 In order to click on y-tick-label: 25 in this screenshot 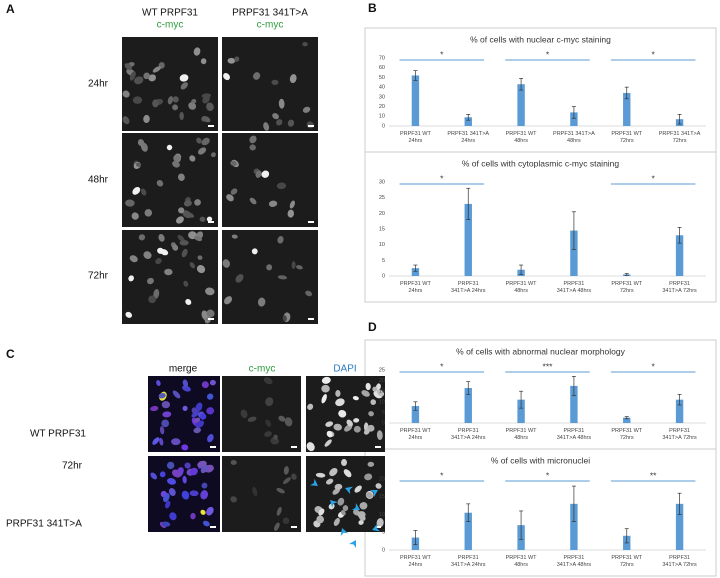, I will do `click(382, 370)`.